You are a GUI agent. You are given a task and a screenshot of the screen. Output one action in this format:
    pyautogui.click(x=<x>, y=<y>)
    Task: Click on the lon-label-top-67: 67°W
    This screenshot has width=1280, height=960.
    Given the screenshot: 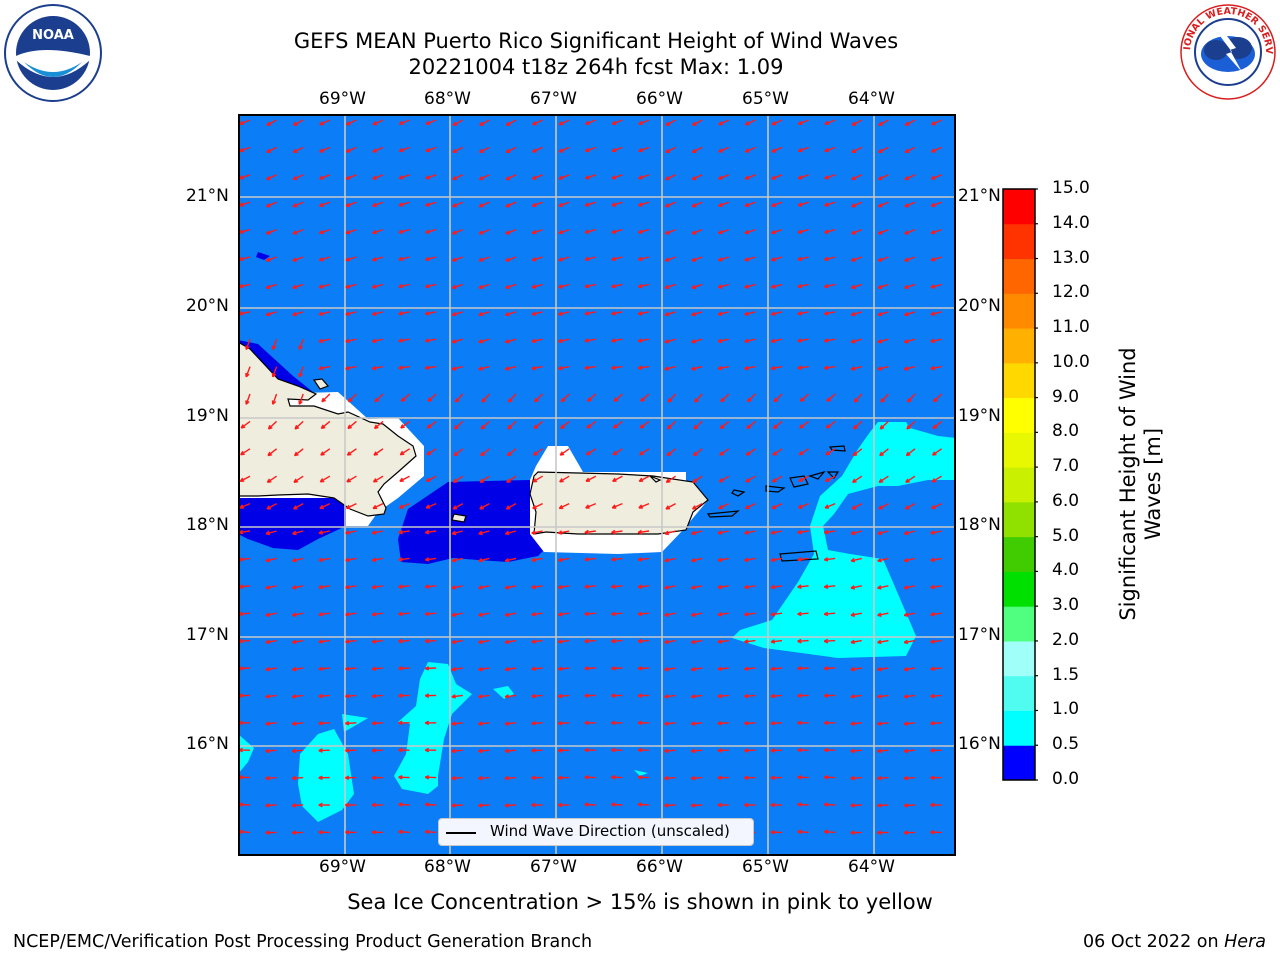 What is the action you would take?
    pyautogui.click(x=553, y=99)
    